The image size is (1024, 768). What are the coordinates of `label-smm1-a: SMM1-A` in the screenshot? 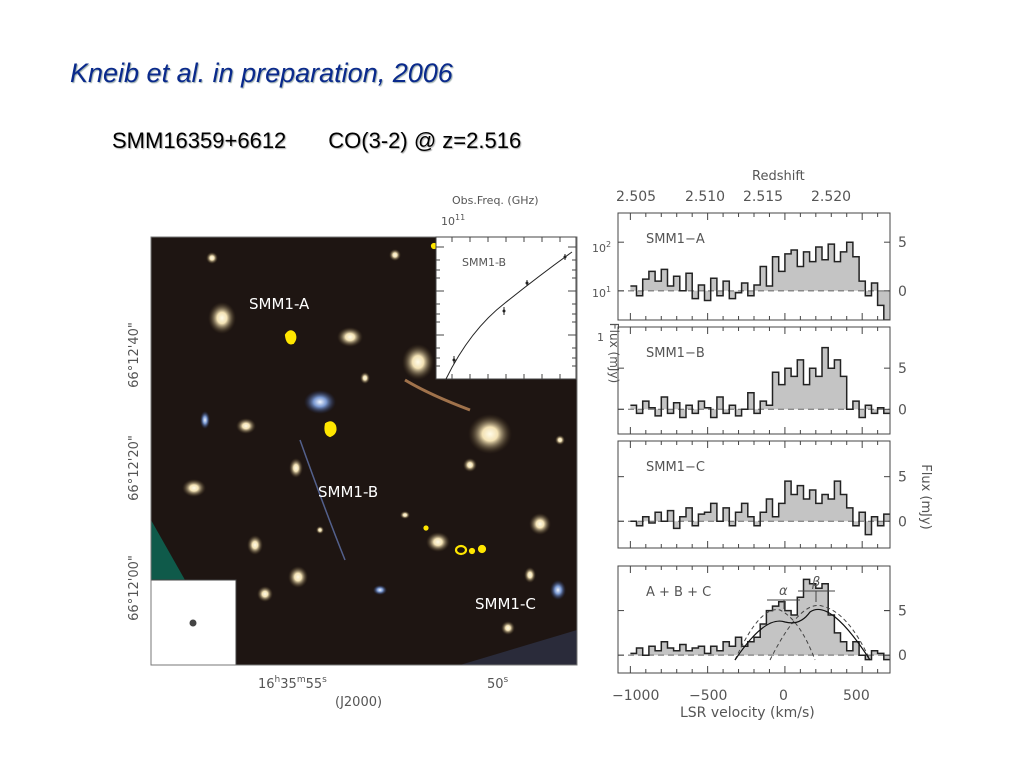 It's located at (279, 304).